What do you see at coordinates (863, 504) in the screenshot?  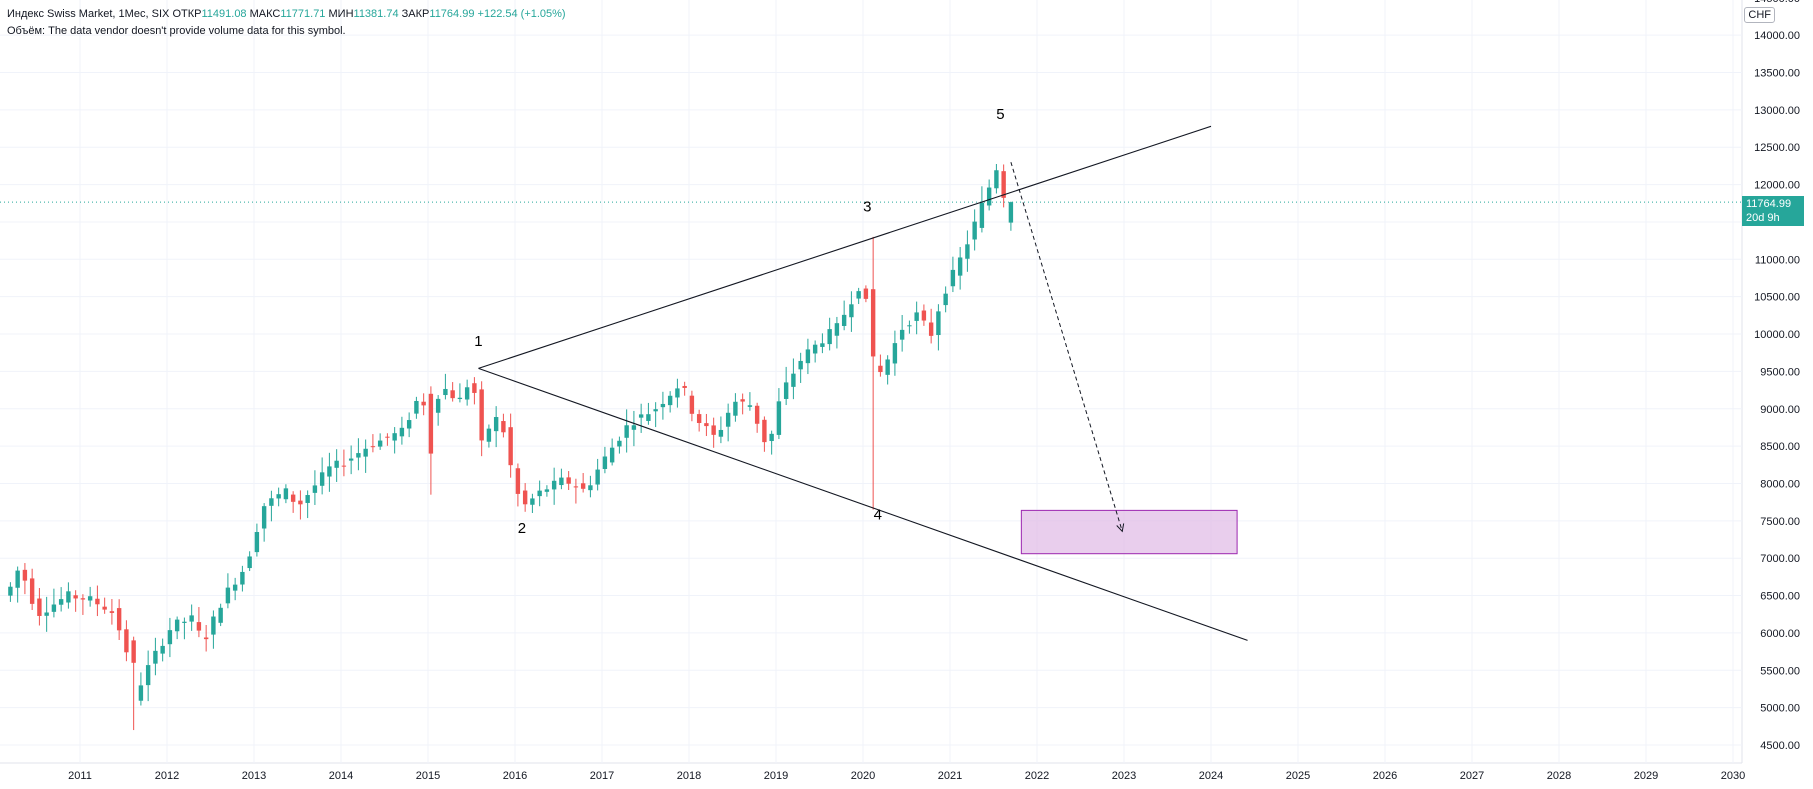 I see `lower-trendline` at bounding box center [863, 504].